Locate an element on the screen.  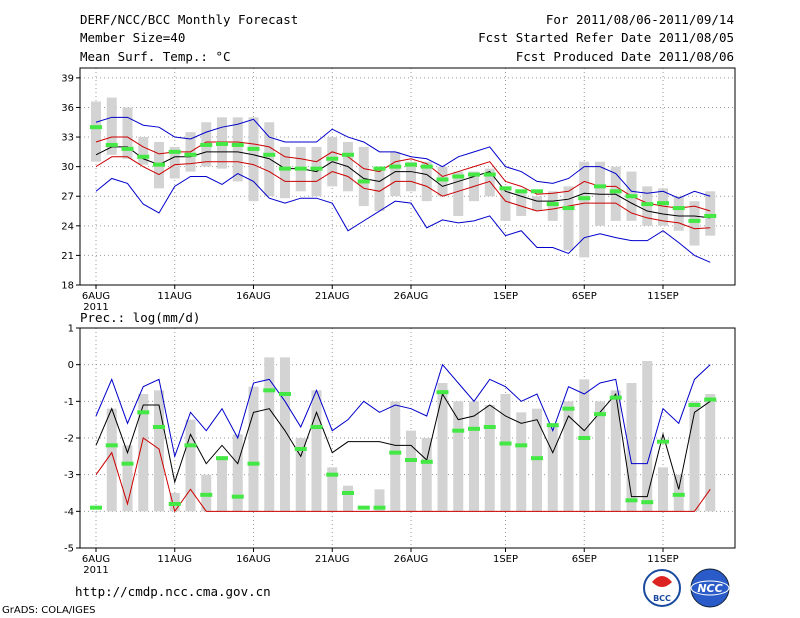
variable-label: Mean Surf. Temp.: °C is located at coordinates (155, 56).